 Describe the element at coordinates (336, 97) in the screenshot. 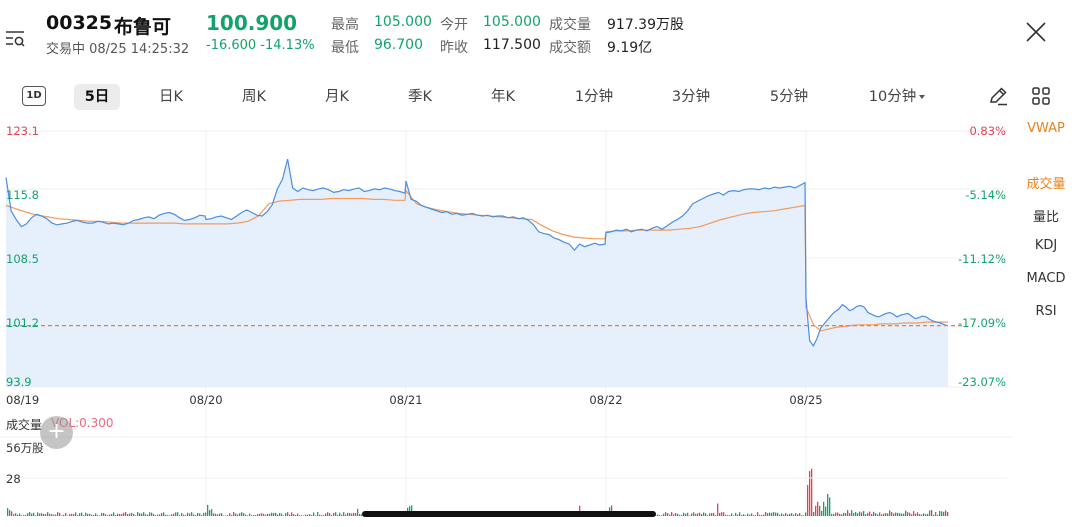

I see `tab-monthly-k: 月K` at that location.